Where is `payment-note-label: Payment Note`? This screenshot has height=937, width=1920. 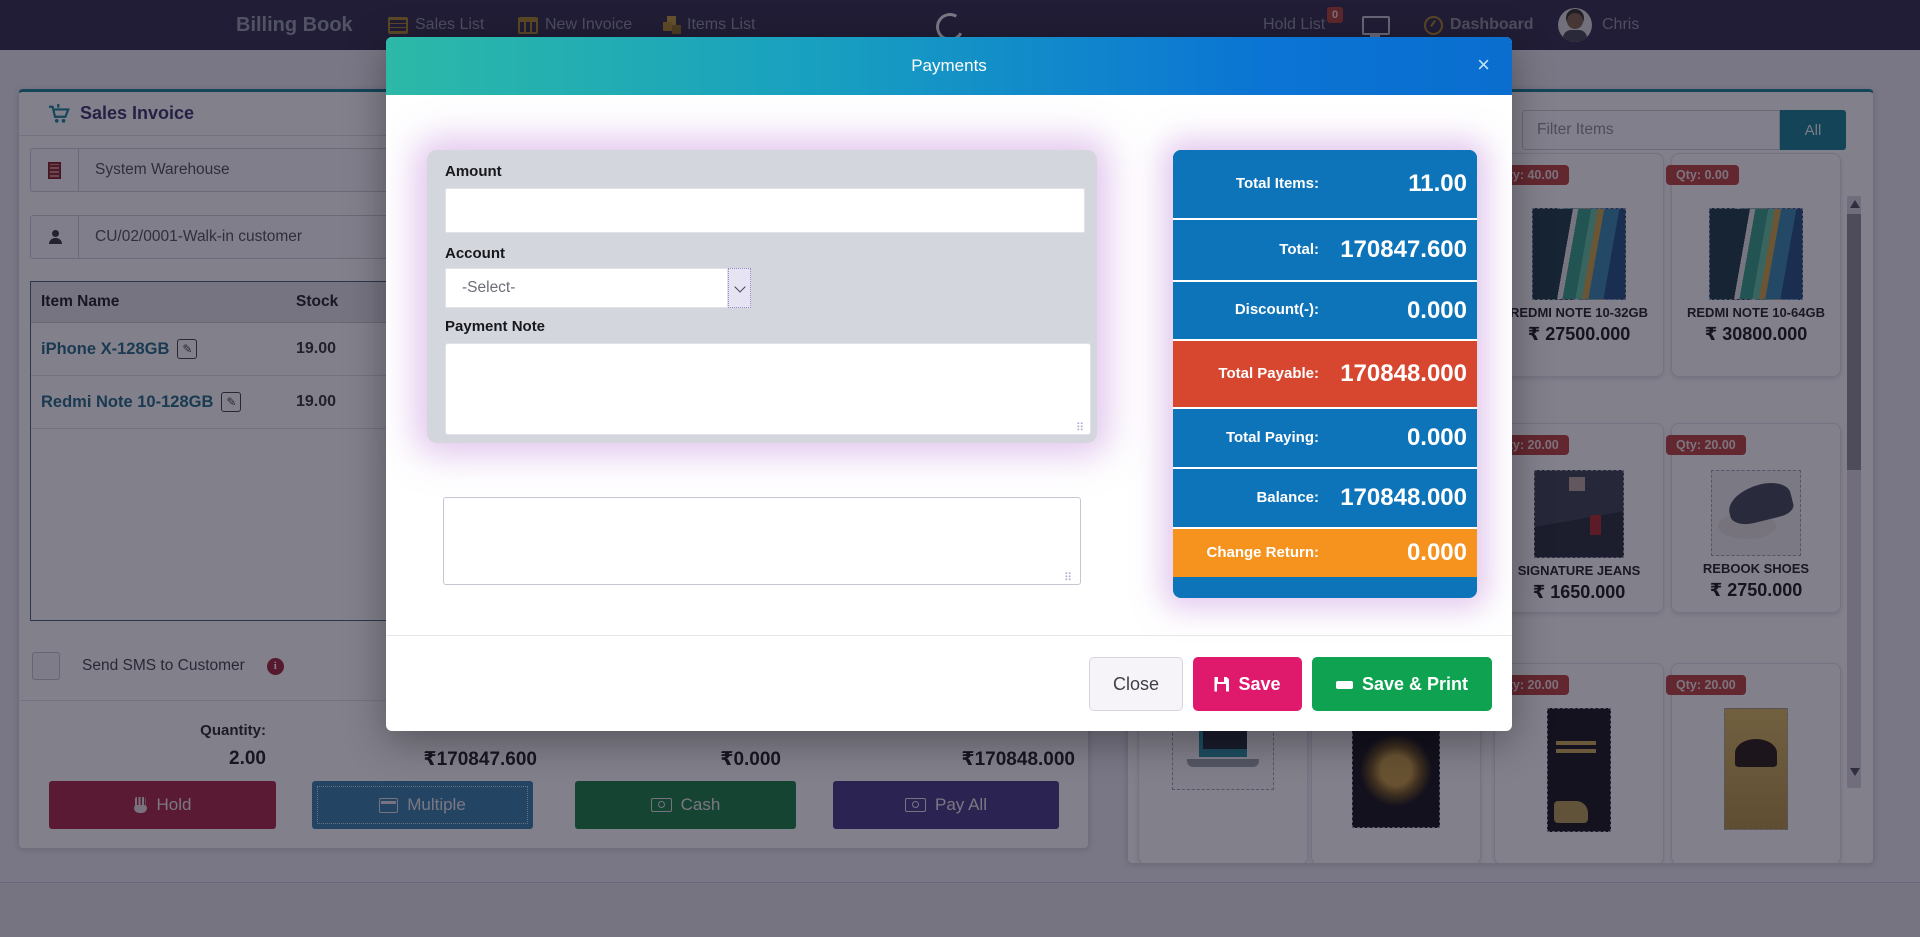
payment-note-label: Payment Note is located at coordinates (495, 326).